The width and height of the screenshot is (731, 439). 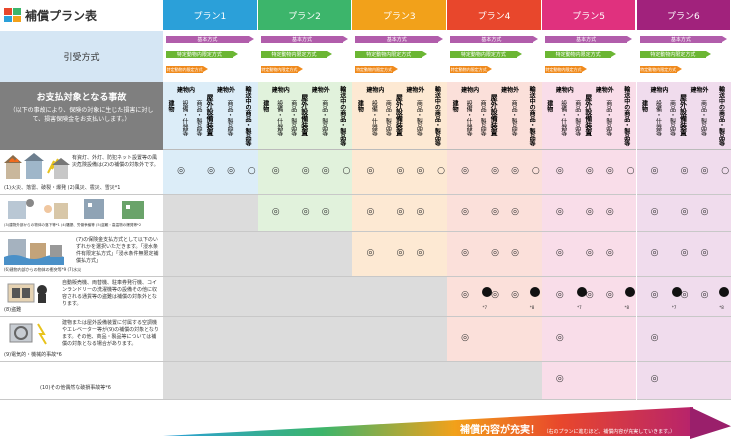 I want to click on plan-1-sub-building: 建物, so click(x=170, y=106).